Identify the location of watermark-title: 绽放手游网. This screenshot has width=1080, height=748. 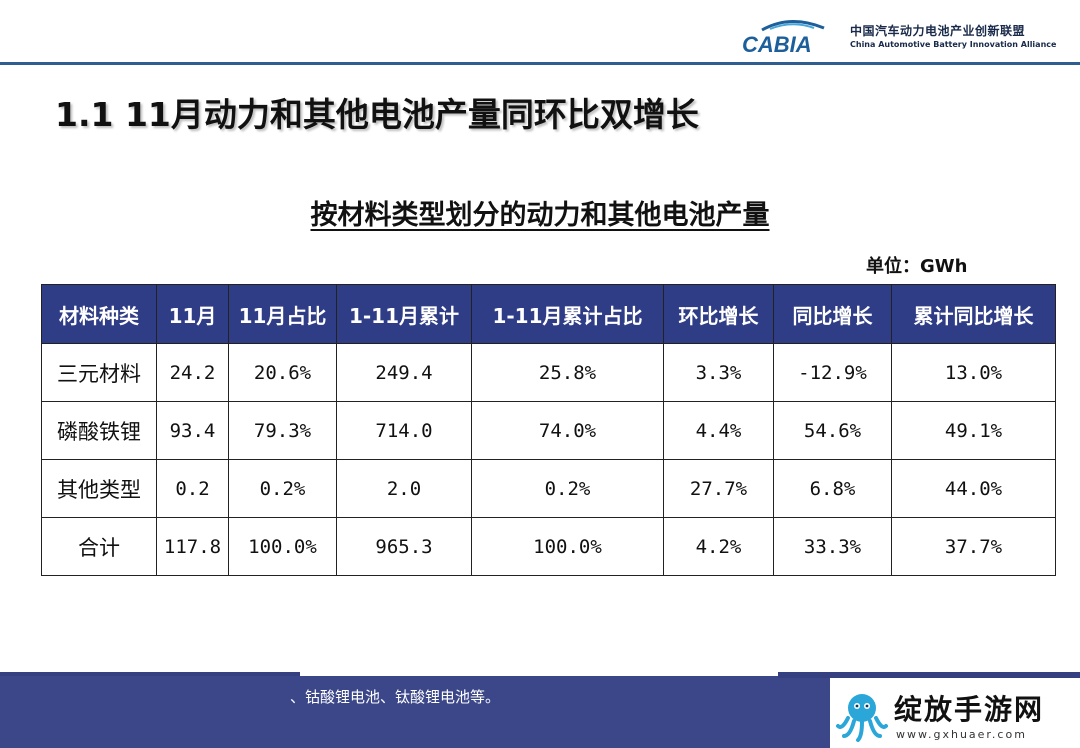
(969, 709).